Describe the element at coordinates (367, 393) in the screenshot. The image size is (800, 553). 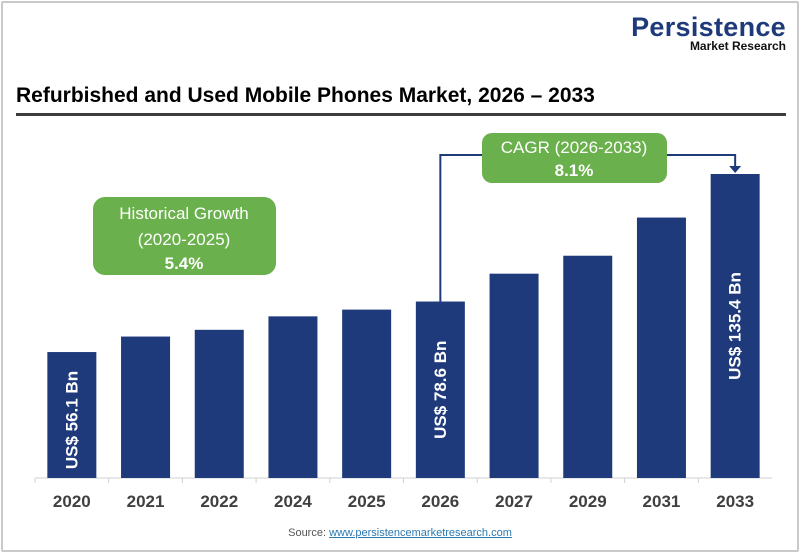
I see `bar-2025` at that location.